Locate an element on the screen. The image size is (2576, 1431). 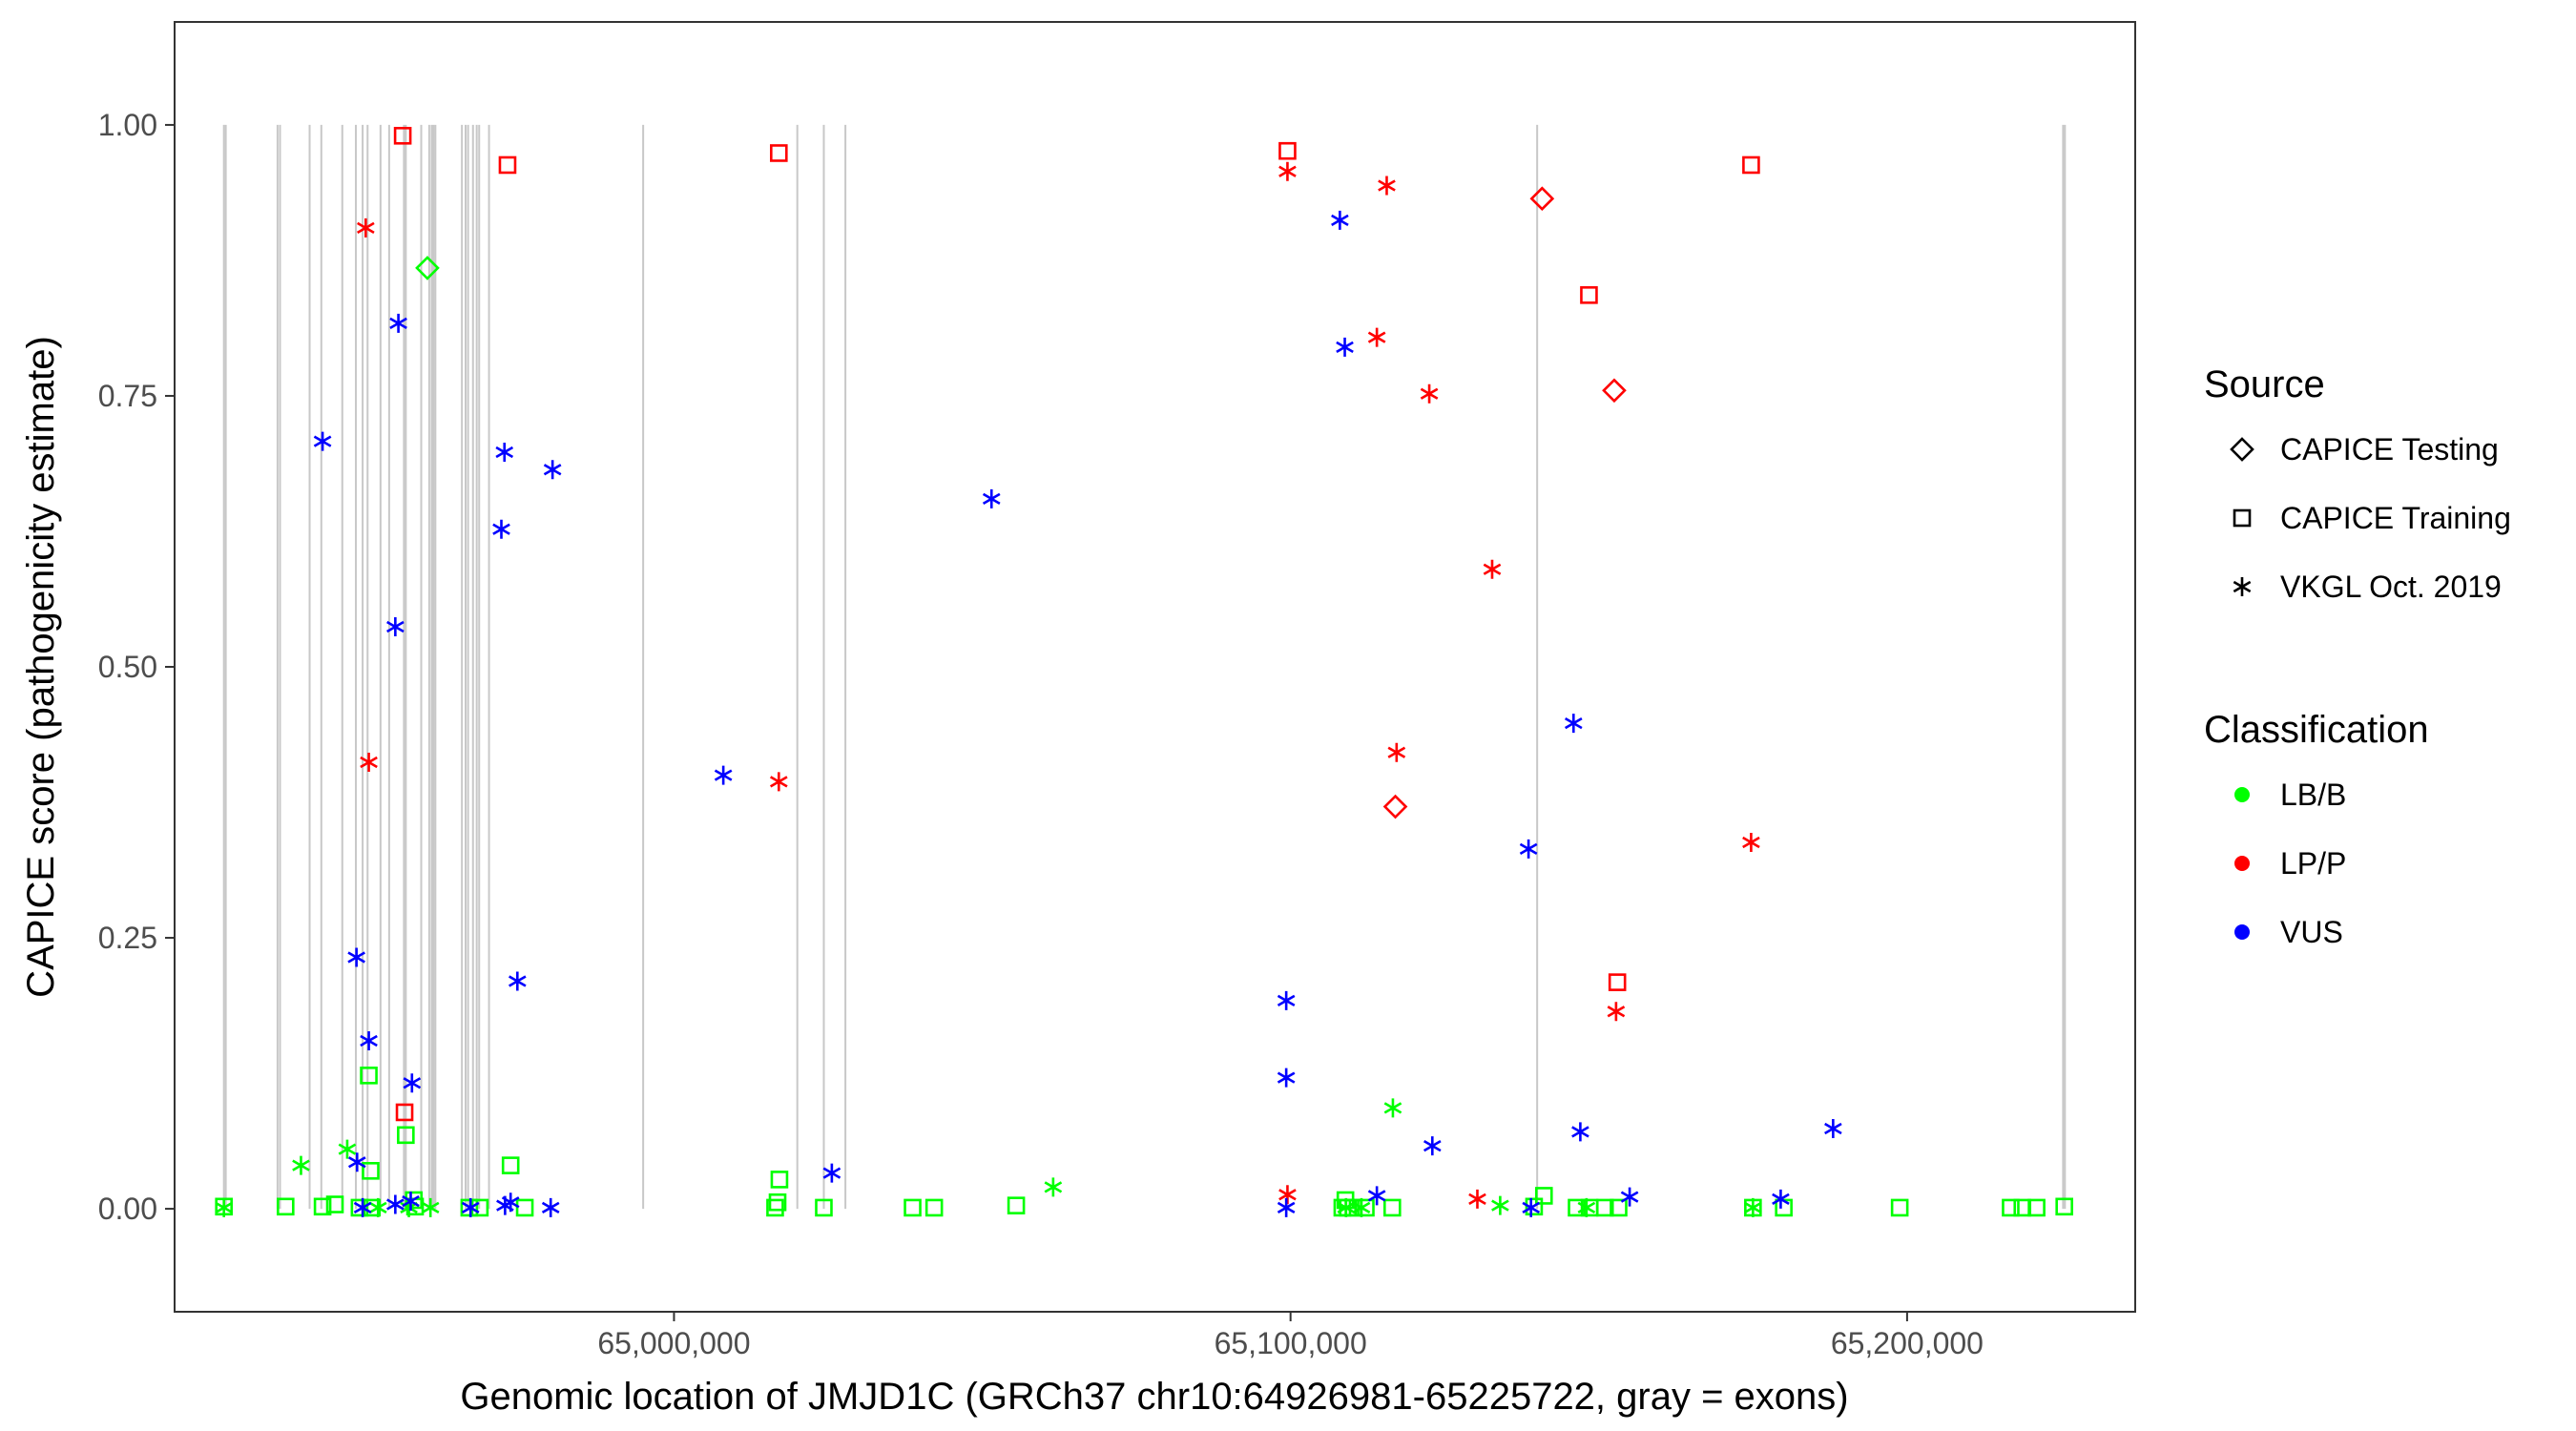
legend-key-diamond-shape is located at coordinates (2242, 449).